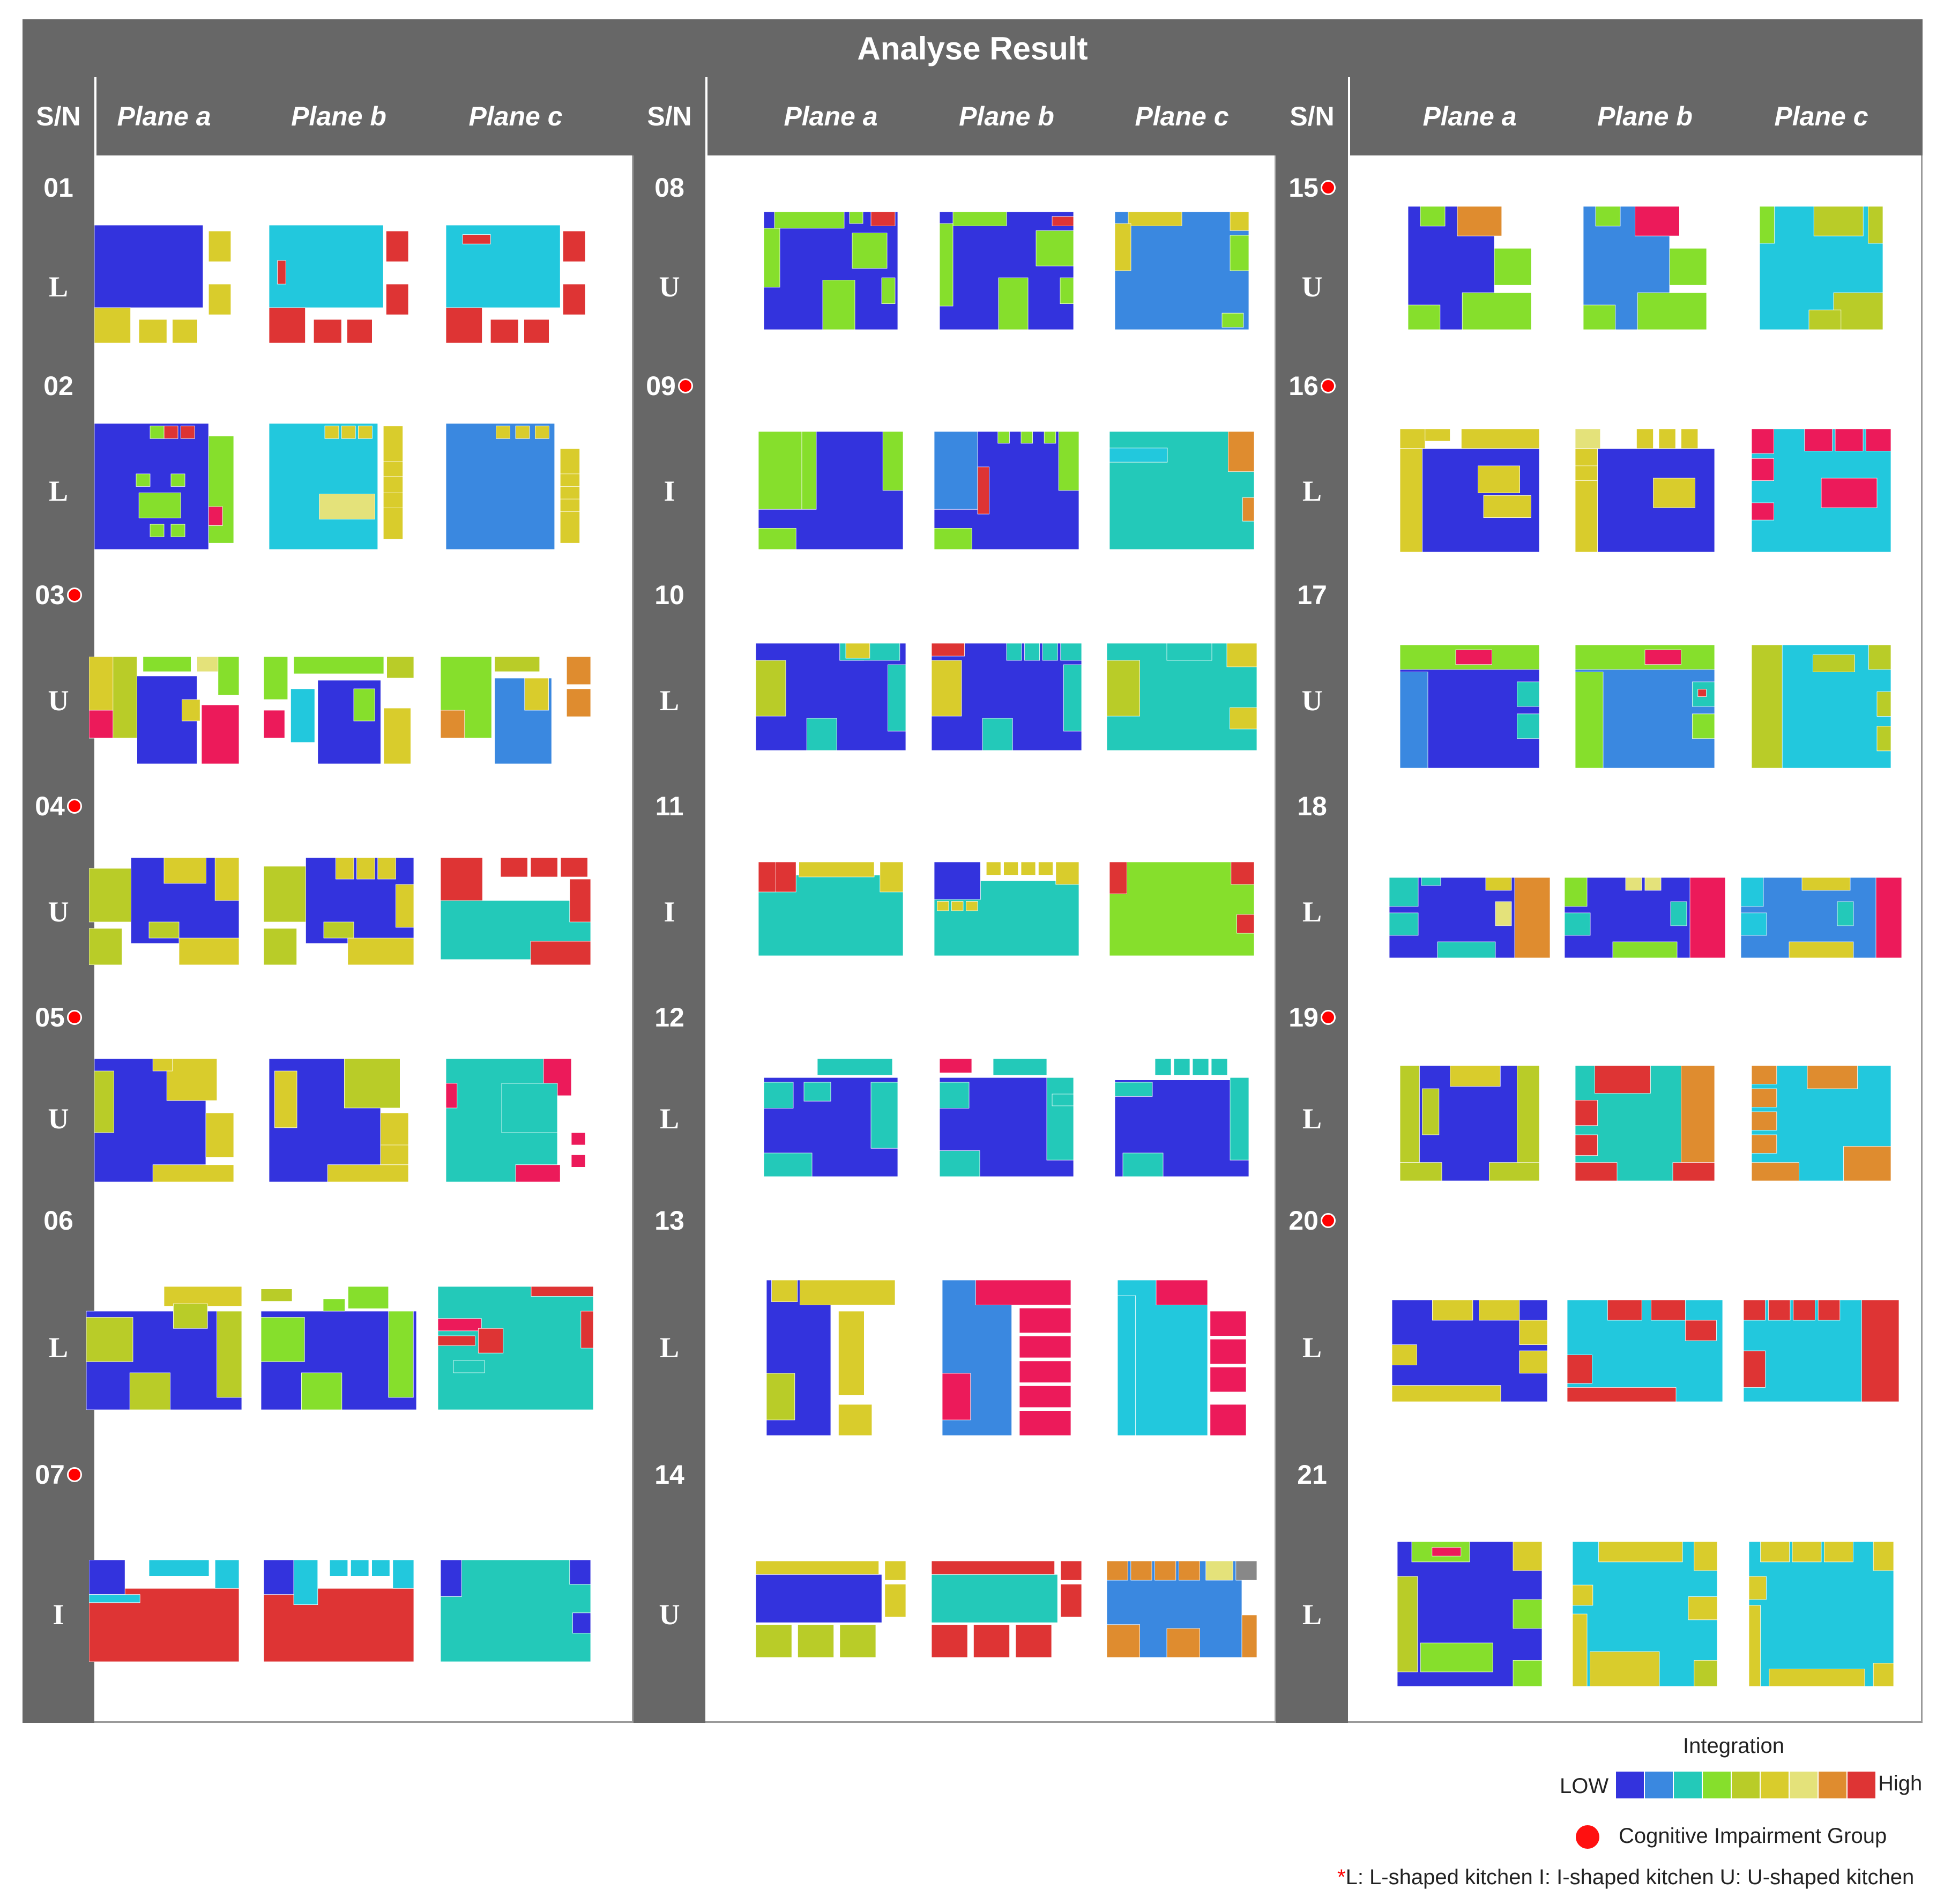  Describe the element at coordinates (58, 188) in the screenshot. I see `row-number-text: 01` at that location.